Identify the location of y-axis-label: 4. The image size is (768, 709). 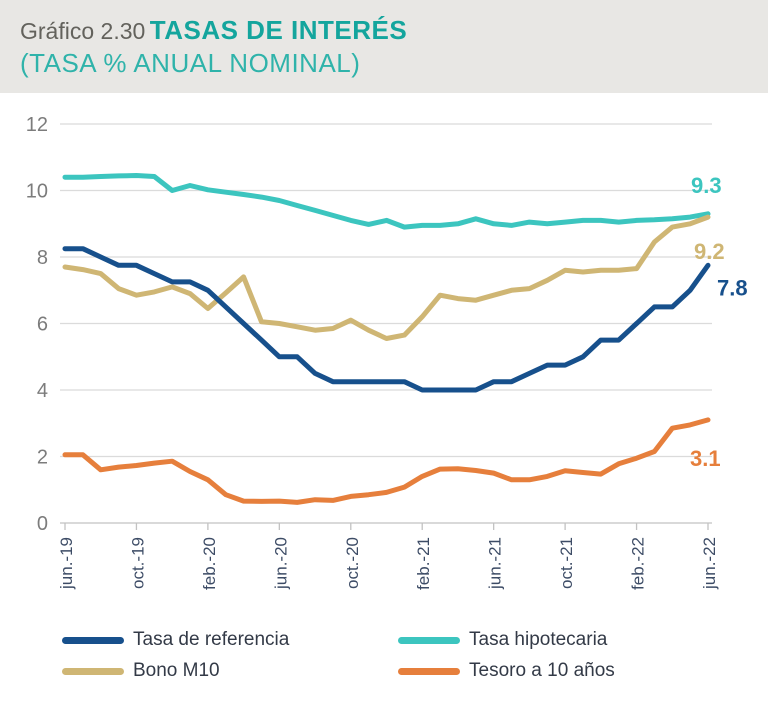
(42, 391).